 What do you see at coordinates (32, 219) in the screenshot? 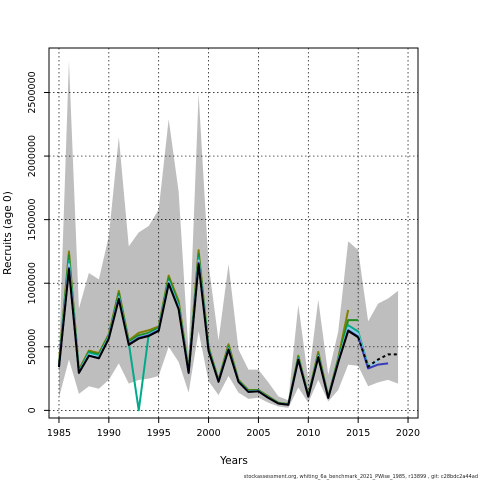
I see `y-tick-label: 1500000` at bounding box center [32, 219].